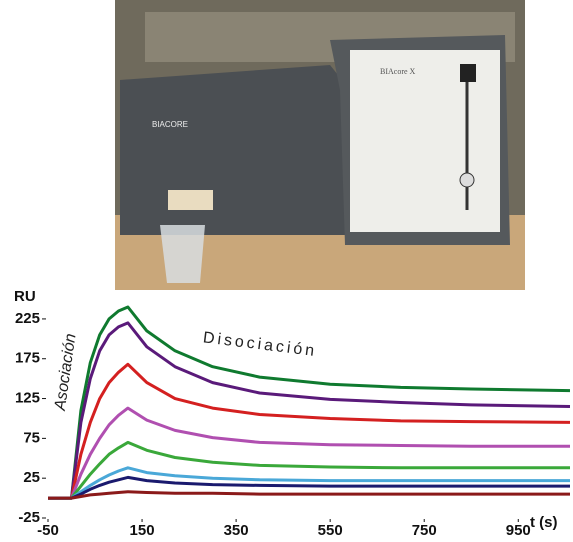 The height and width of the screenshot is (542, 573). I want to click on y-tick-label: 75, so click(31, 437).